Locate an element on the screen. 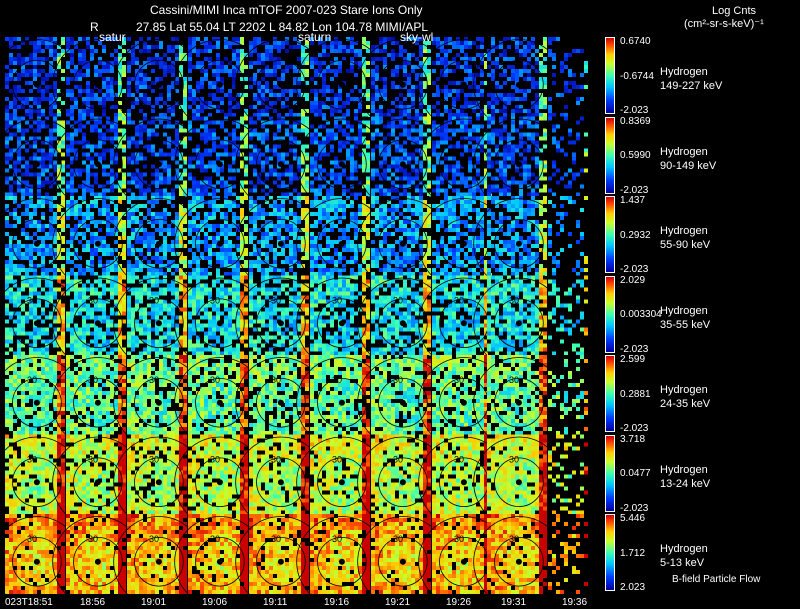 This screenshot has height=609, width=800. colorbar-min-r5: -2.023 is located at coordinates (634, 508).